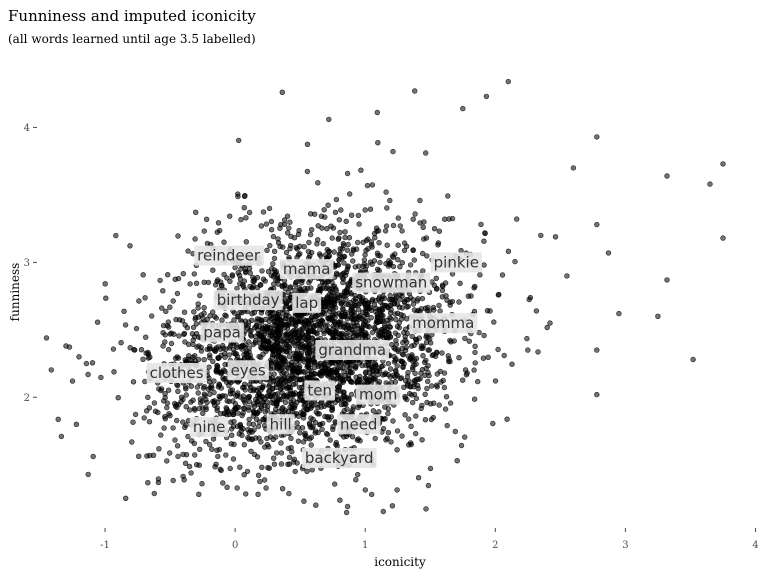 This screenshot has width=768, height=576. I want to click on y-axis-title: funniness, so click(15, 292).